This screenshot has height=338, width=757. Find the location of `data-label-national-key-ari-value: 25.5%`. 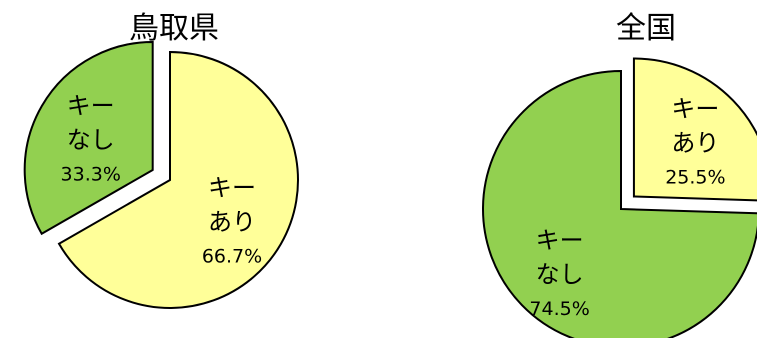

data-label-national-key-ari-value: 25.5% is located at coordinates (695, 177).